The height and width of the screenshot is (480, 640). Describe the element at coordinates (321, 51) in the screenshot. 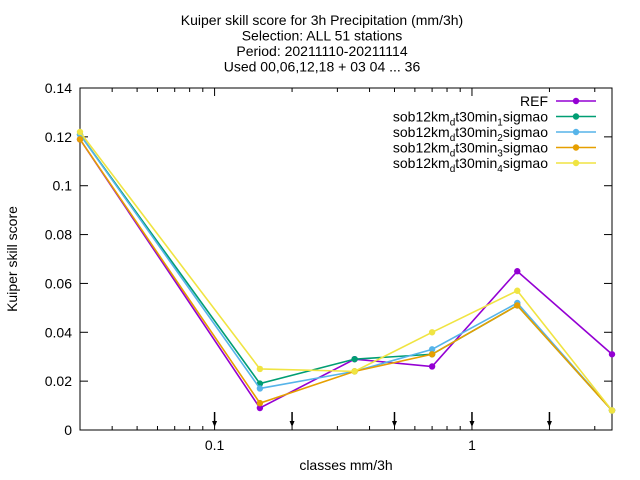

I see `title-line: Period: 20211110-20211114` at that location.